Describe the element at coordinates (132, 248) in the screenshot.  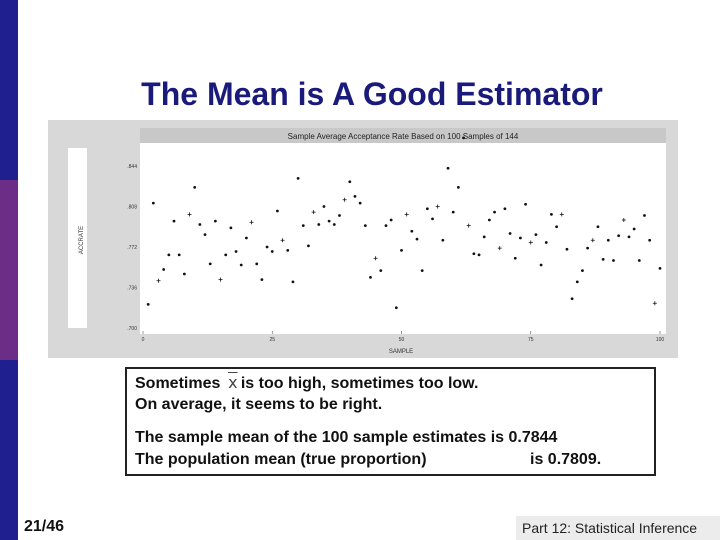
I see `y-tick-label: .772` at that location.